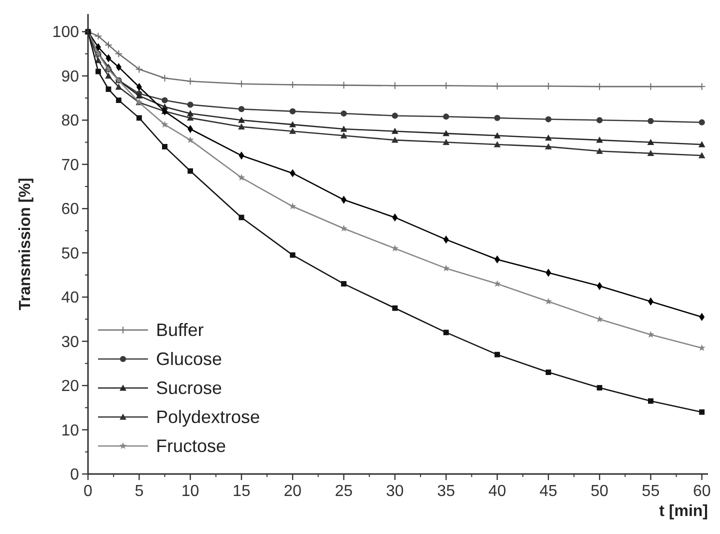  What do you see at coordinates (683, 511) in the screenshot?
I see `x-axis-title: t [min]` at bounding box center [683, 511].